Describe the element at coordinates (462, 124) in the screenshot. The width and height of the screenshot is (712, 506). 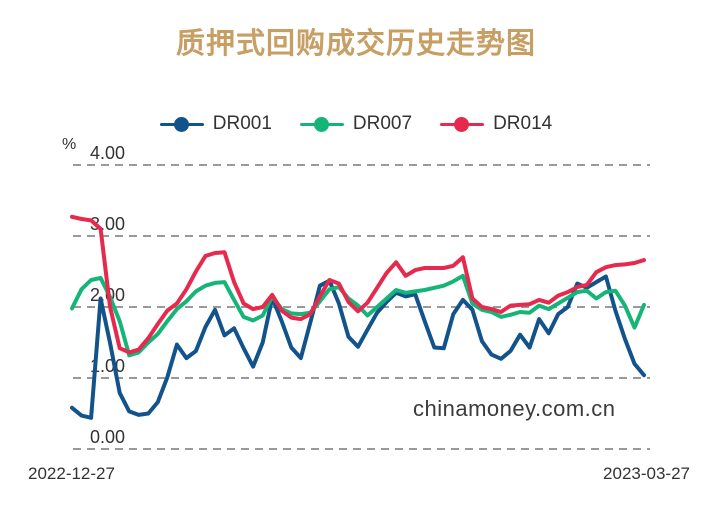
I see `legend-marker-dr014-icon` at that location.